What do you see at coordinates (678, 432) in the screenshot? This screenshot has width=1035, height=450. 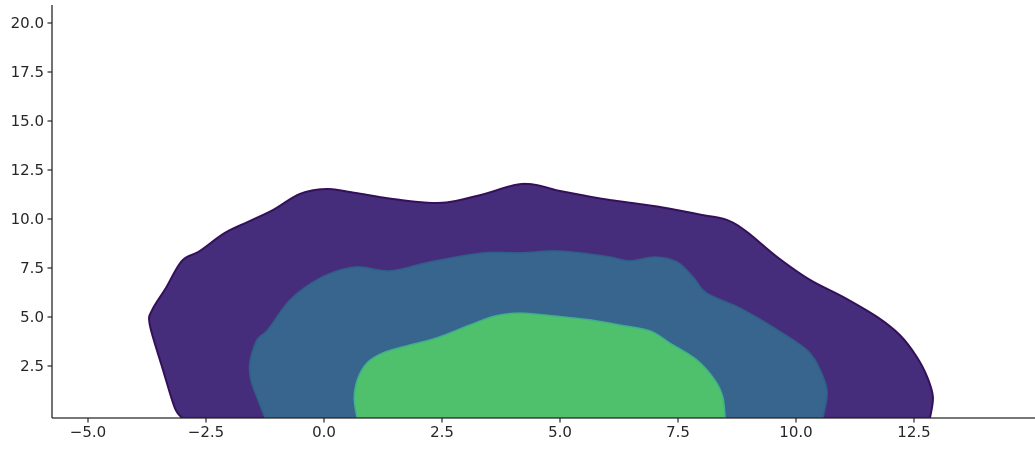 I see `x-tick-label: 7.5` at bounding box center [678, 432].